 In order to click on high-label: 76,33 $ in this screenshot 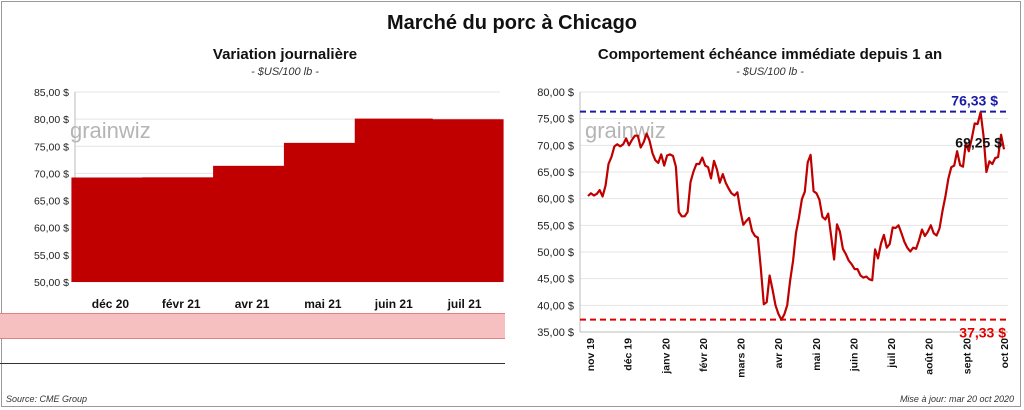, I will do `click(974, 101)`.